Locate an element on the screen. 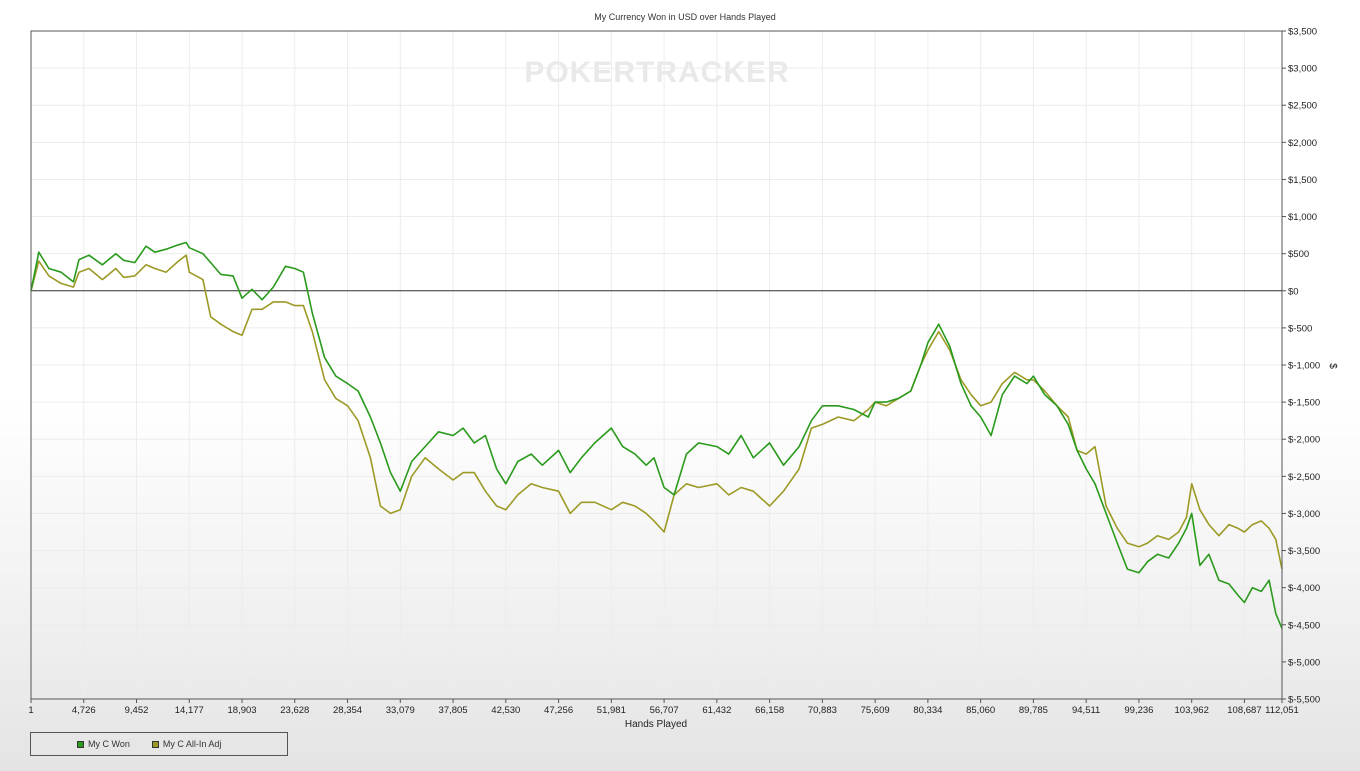 This screenshot has width=1360, height=771. y-tick-label: $0 is located at coordinates (1293, 291).